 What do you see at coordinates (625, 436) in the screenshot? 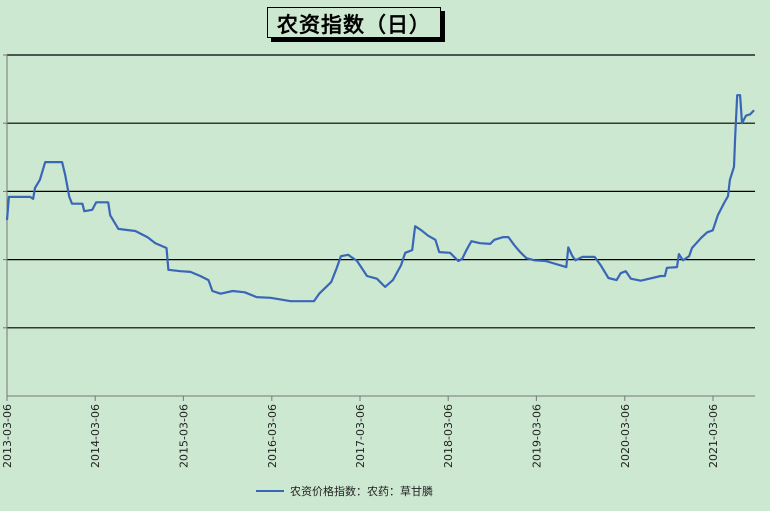
I see `x-tick-label: 2020-03-06` at bounding box center [625, 436].